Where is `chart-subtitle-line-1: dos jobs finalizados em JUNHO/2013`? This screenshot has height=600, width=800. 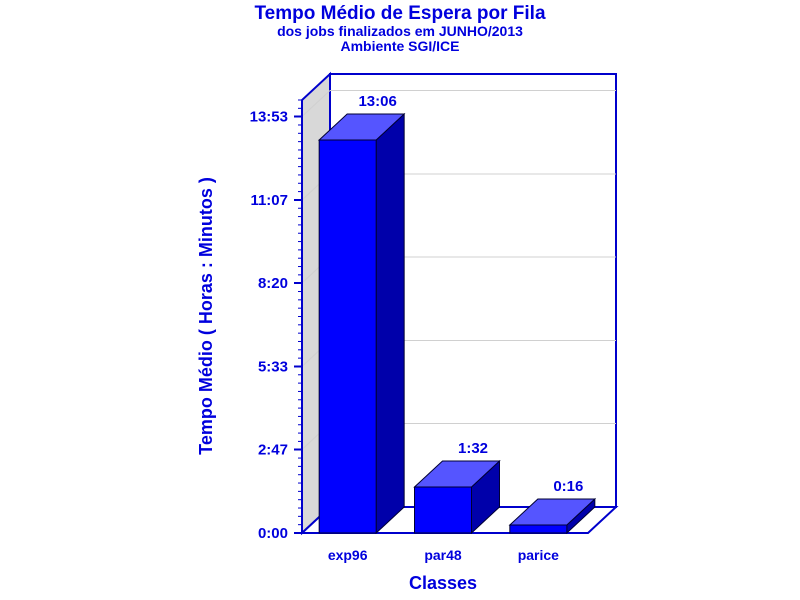
chart-subtitle-line-1: dos jobs finalizados em JUNHO/2013 is located at coordinates (400, 31).